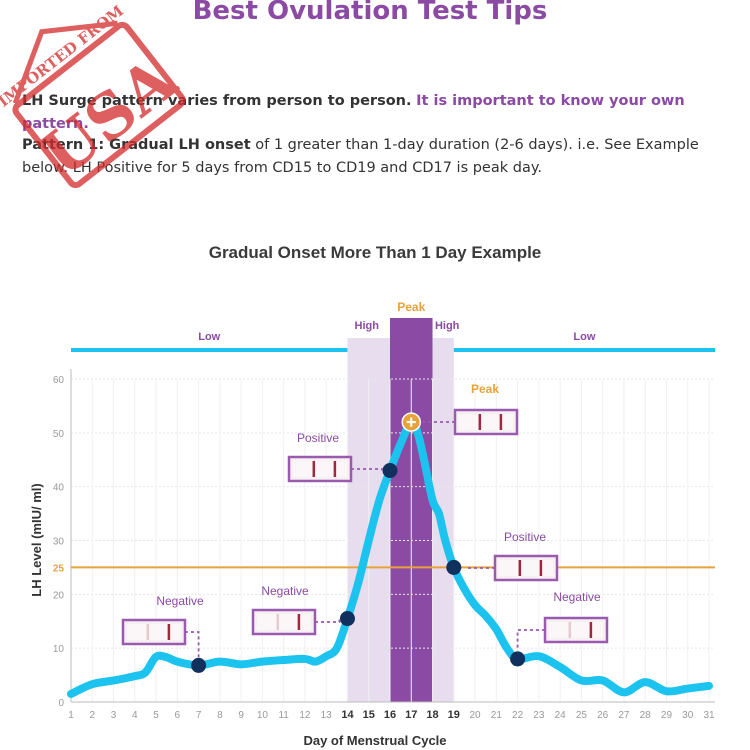 Image resolution: width=750 pixels, height=750 pixels. What do you see at coordinates (283, 715) in the screenshot?
I see `x-tick-label: 11` at bounding box center [283, 715].